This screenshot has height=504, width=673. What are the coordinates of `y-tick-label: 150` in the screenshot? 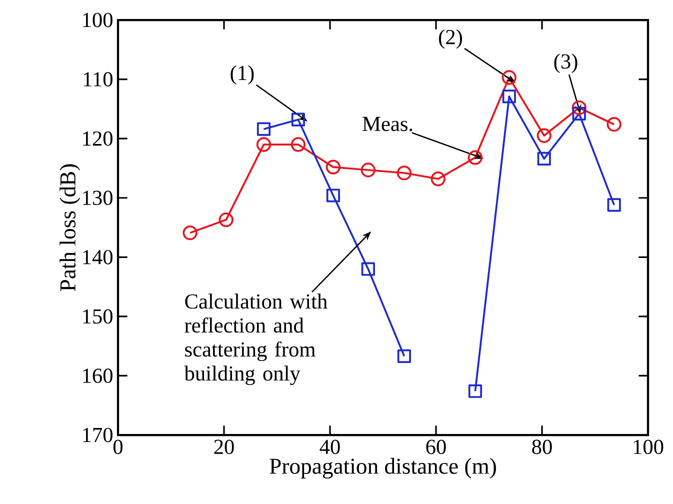 It's located at (97, 316).